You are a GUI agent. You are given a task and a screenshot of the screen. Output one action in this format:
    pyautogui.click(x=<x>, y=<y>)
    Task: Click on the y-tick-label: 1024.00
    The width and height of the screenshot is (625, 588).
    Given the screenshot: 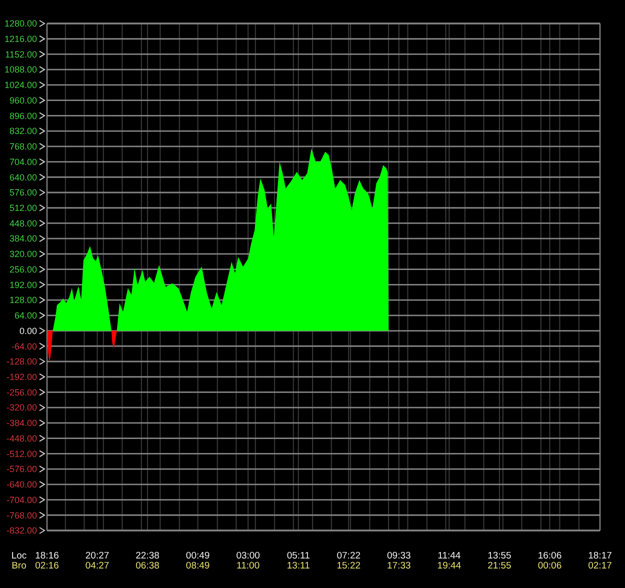 What is the action you would take?
    pyautogui.click(x=20, y=85)
    